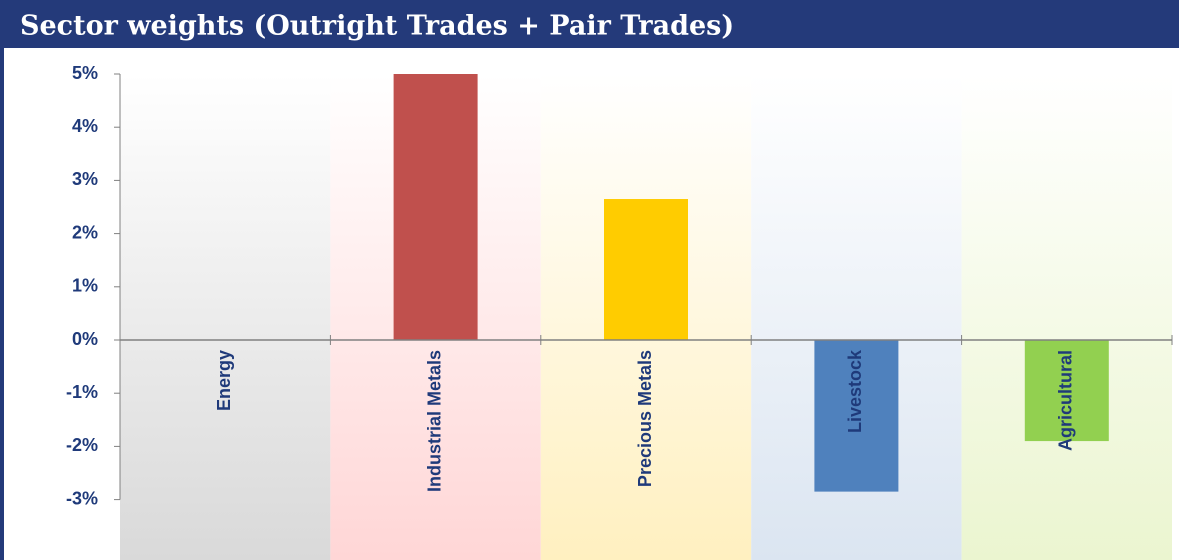 The image size is (1179, 560). I want to click on title-bar, so click(589, 24).